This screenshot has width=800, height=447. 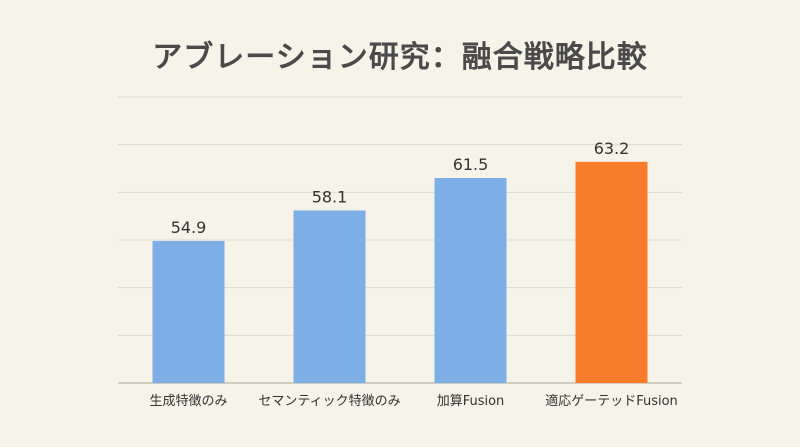 What do you see at coordinates (189, 227) in the screenshot?
I see `value-label-0: 54.9` at bounding box center [189, 227].